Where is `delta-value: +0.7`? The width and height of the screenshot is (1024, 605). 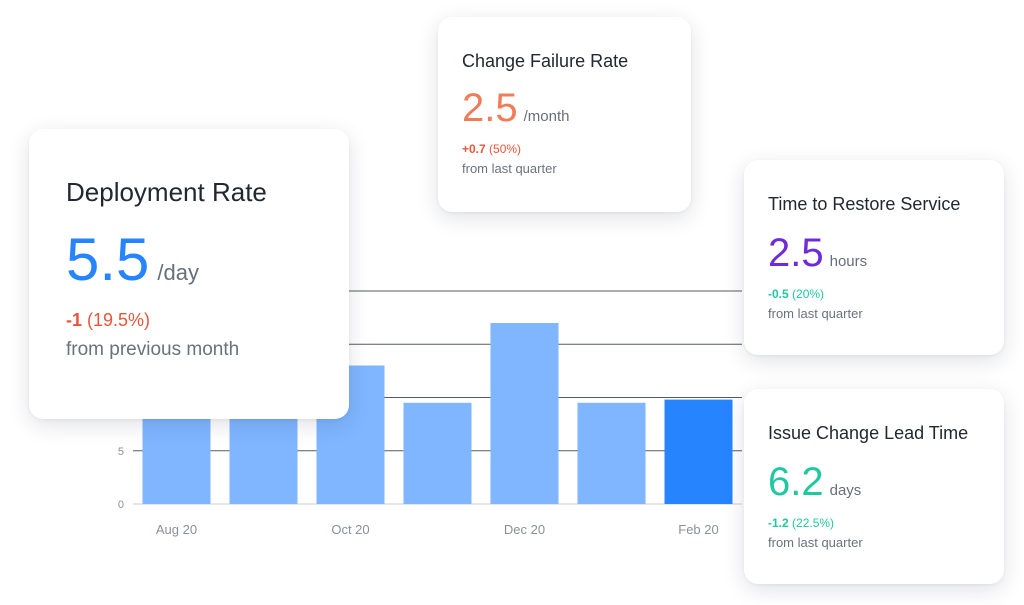
delta-value: +0.7 is located at coordinates (474, 149).